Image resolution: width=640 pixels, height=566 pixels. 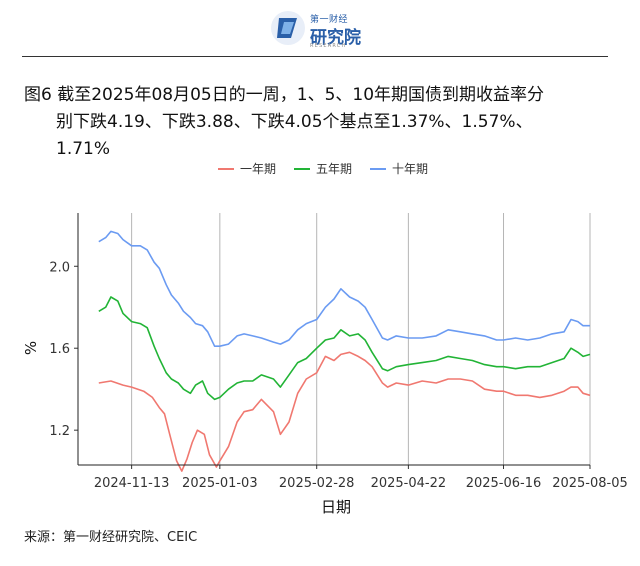 I want to click on logo: 第一财经 研究院 RESEARCH, so click(x=325, y=28).